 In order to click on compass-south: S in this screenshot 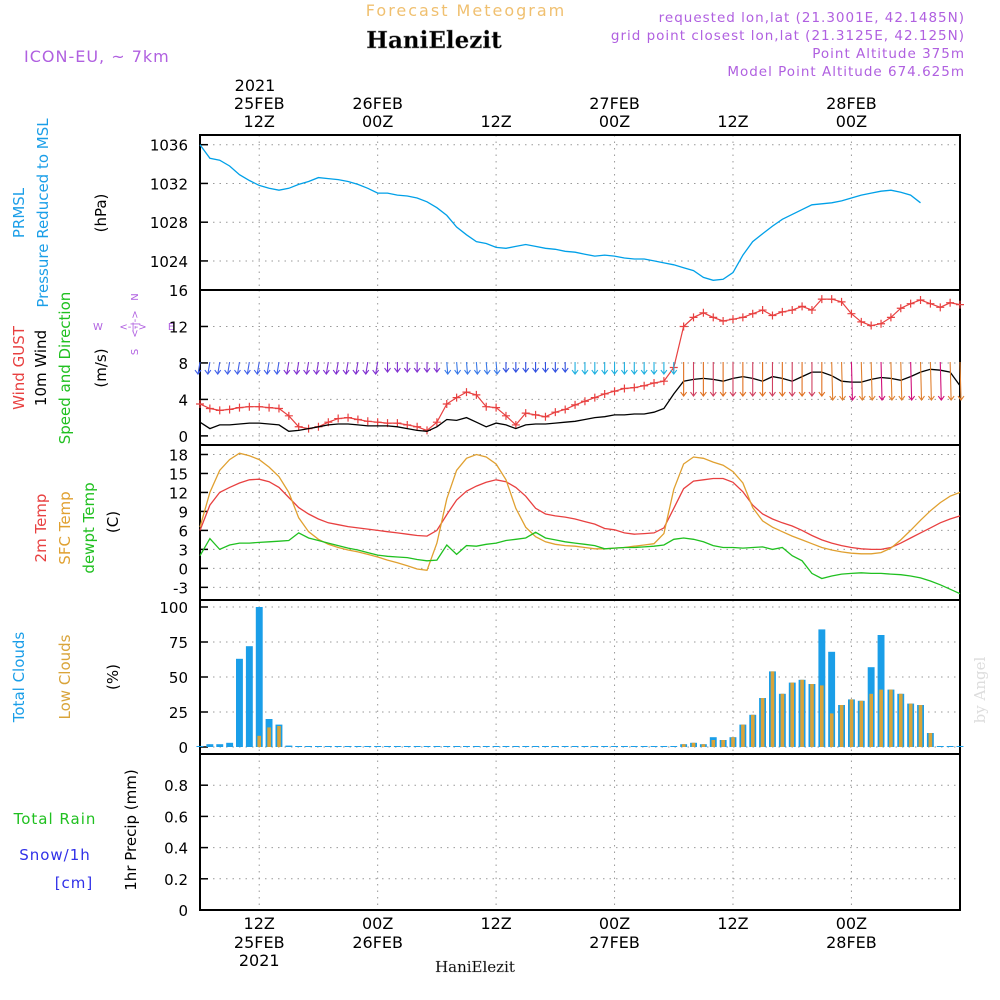, I will do `click(135, 352)`.